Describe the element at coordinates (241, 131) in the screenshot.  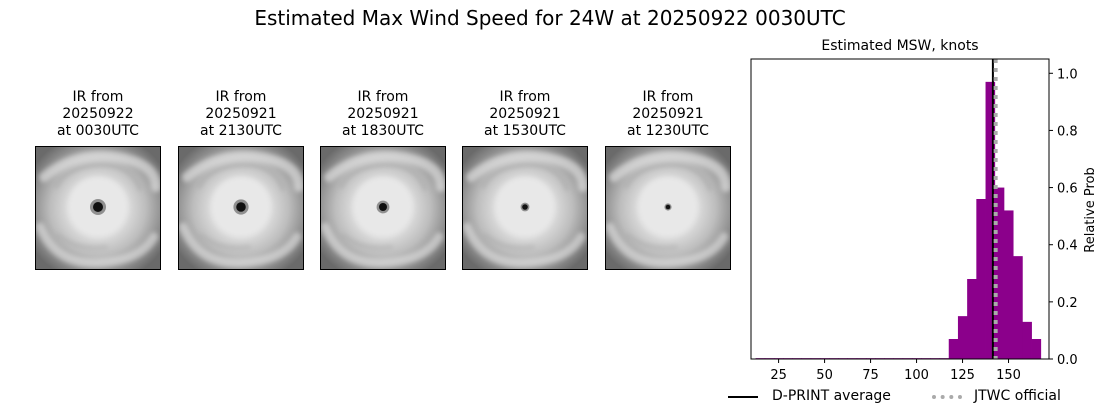
I see `ir-caption-time: at 2130UTC` at that location.